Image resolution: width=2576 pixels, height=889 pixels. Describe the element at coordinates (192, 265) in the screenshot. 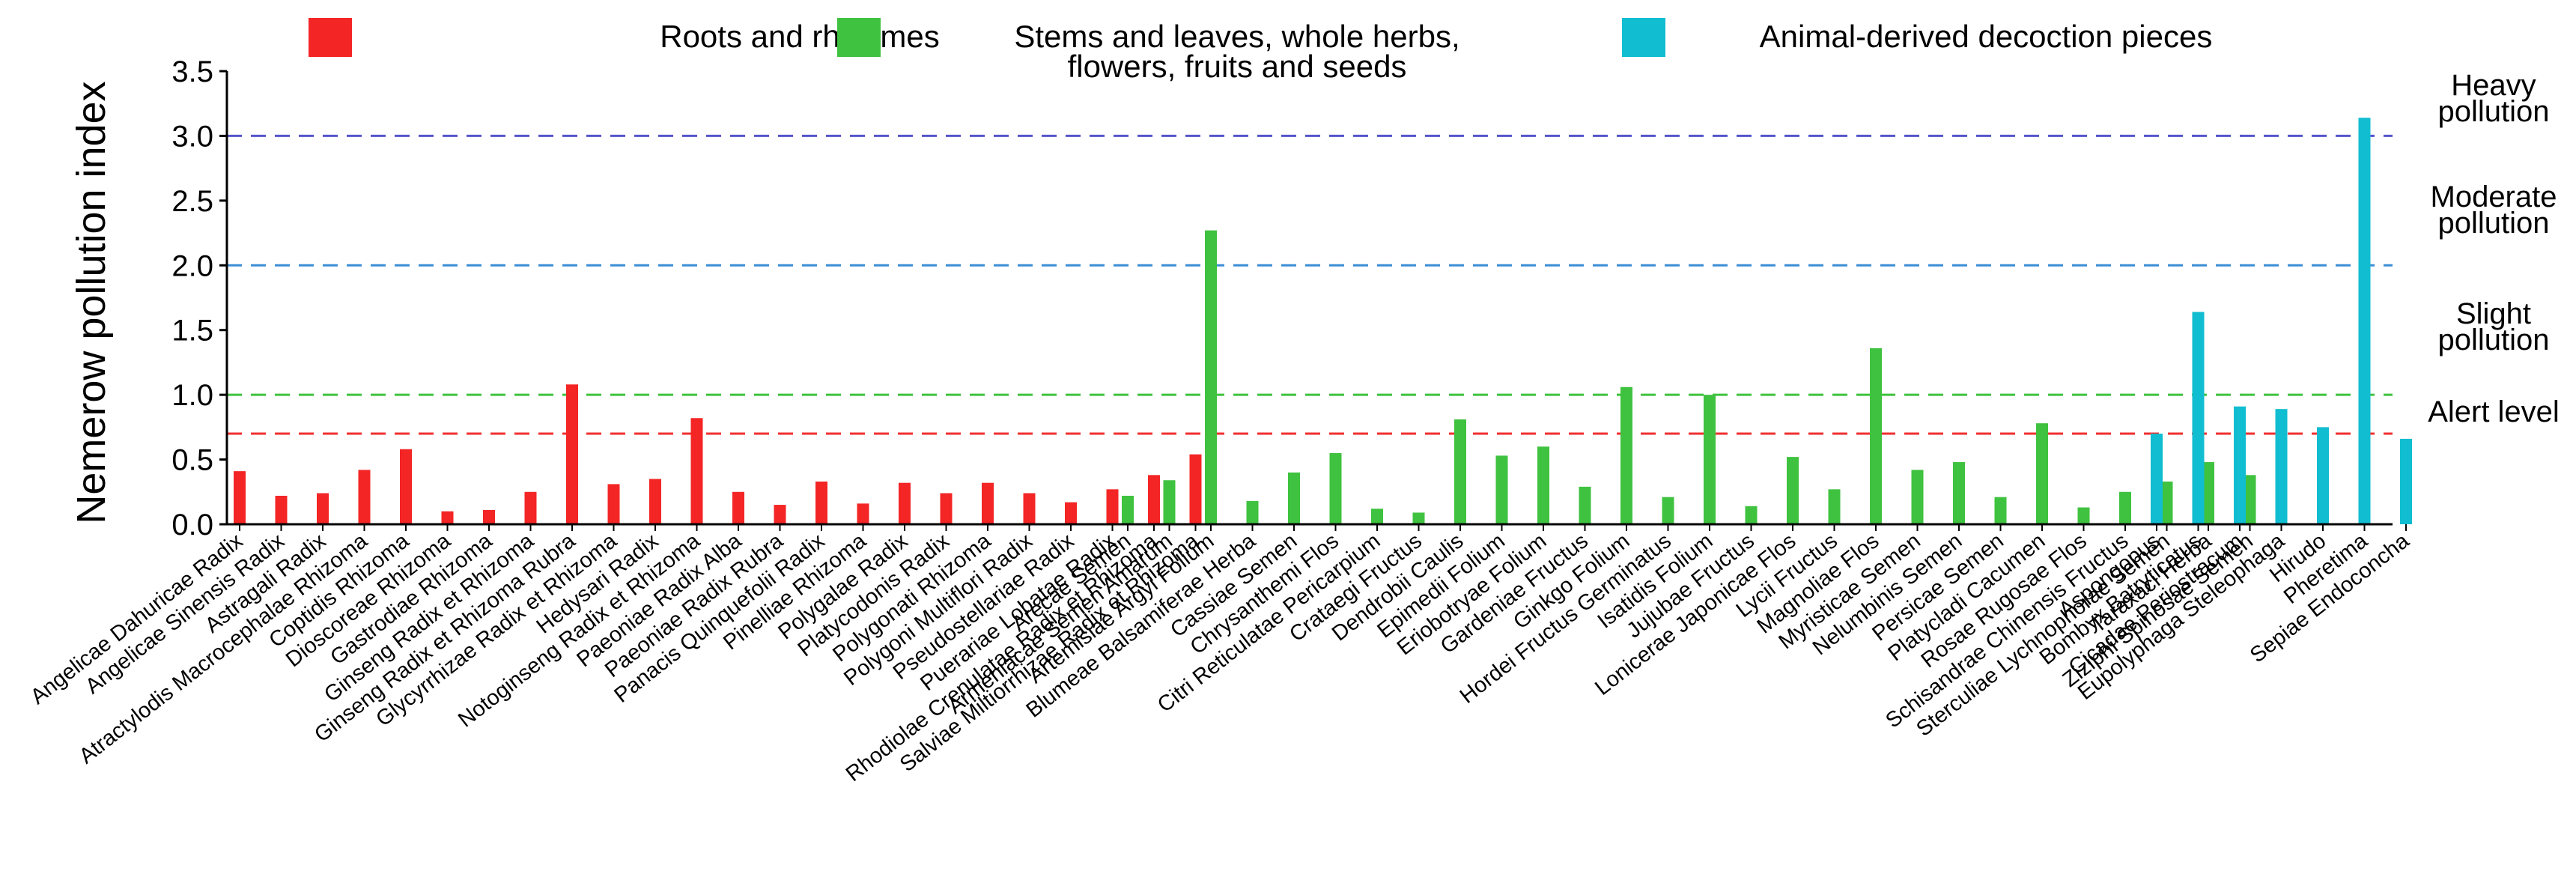

I see `y-tick-label-4: 2.0` at that location.